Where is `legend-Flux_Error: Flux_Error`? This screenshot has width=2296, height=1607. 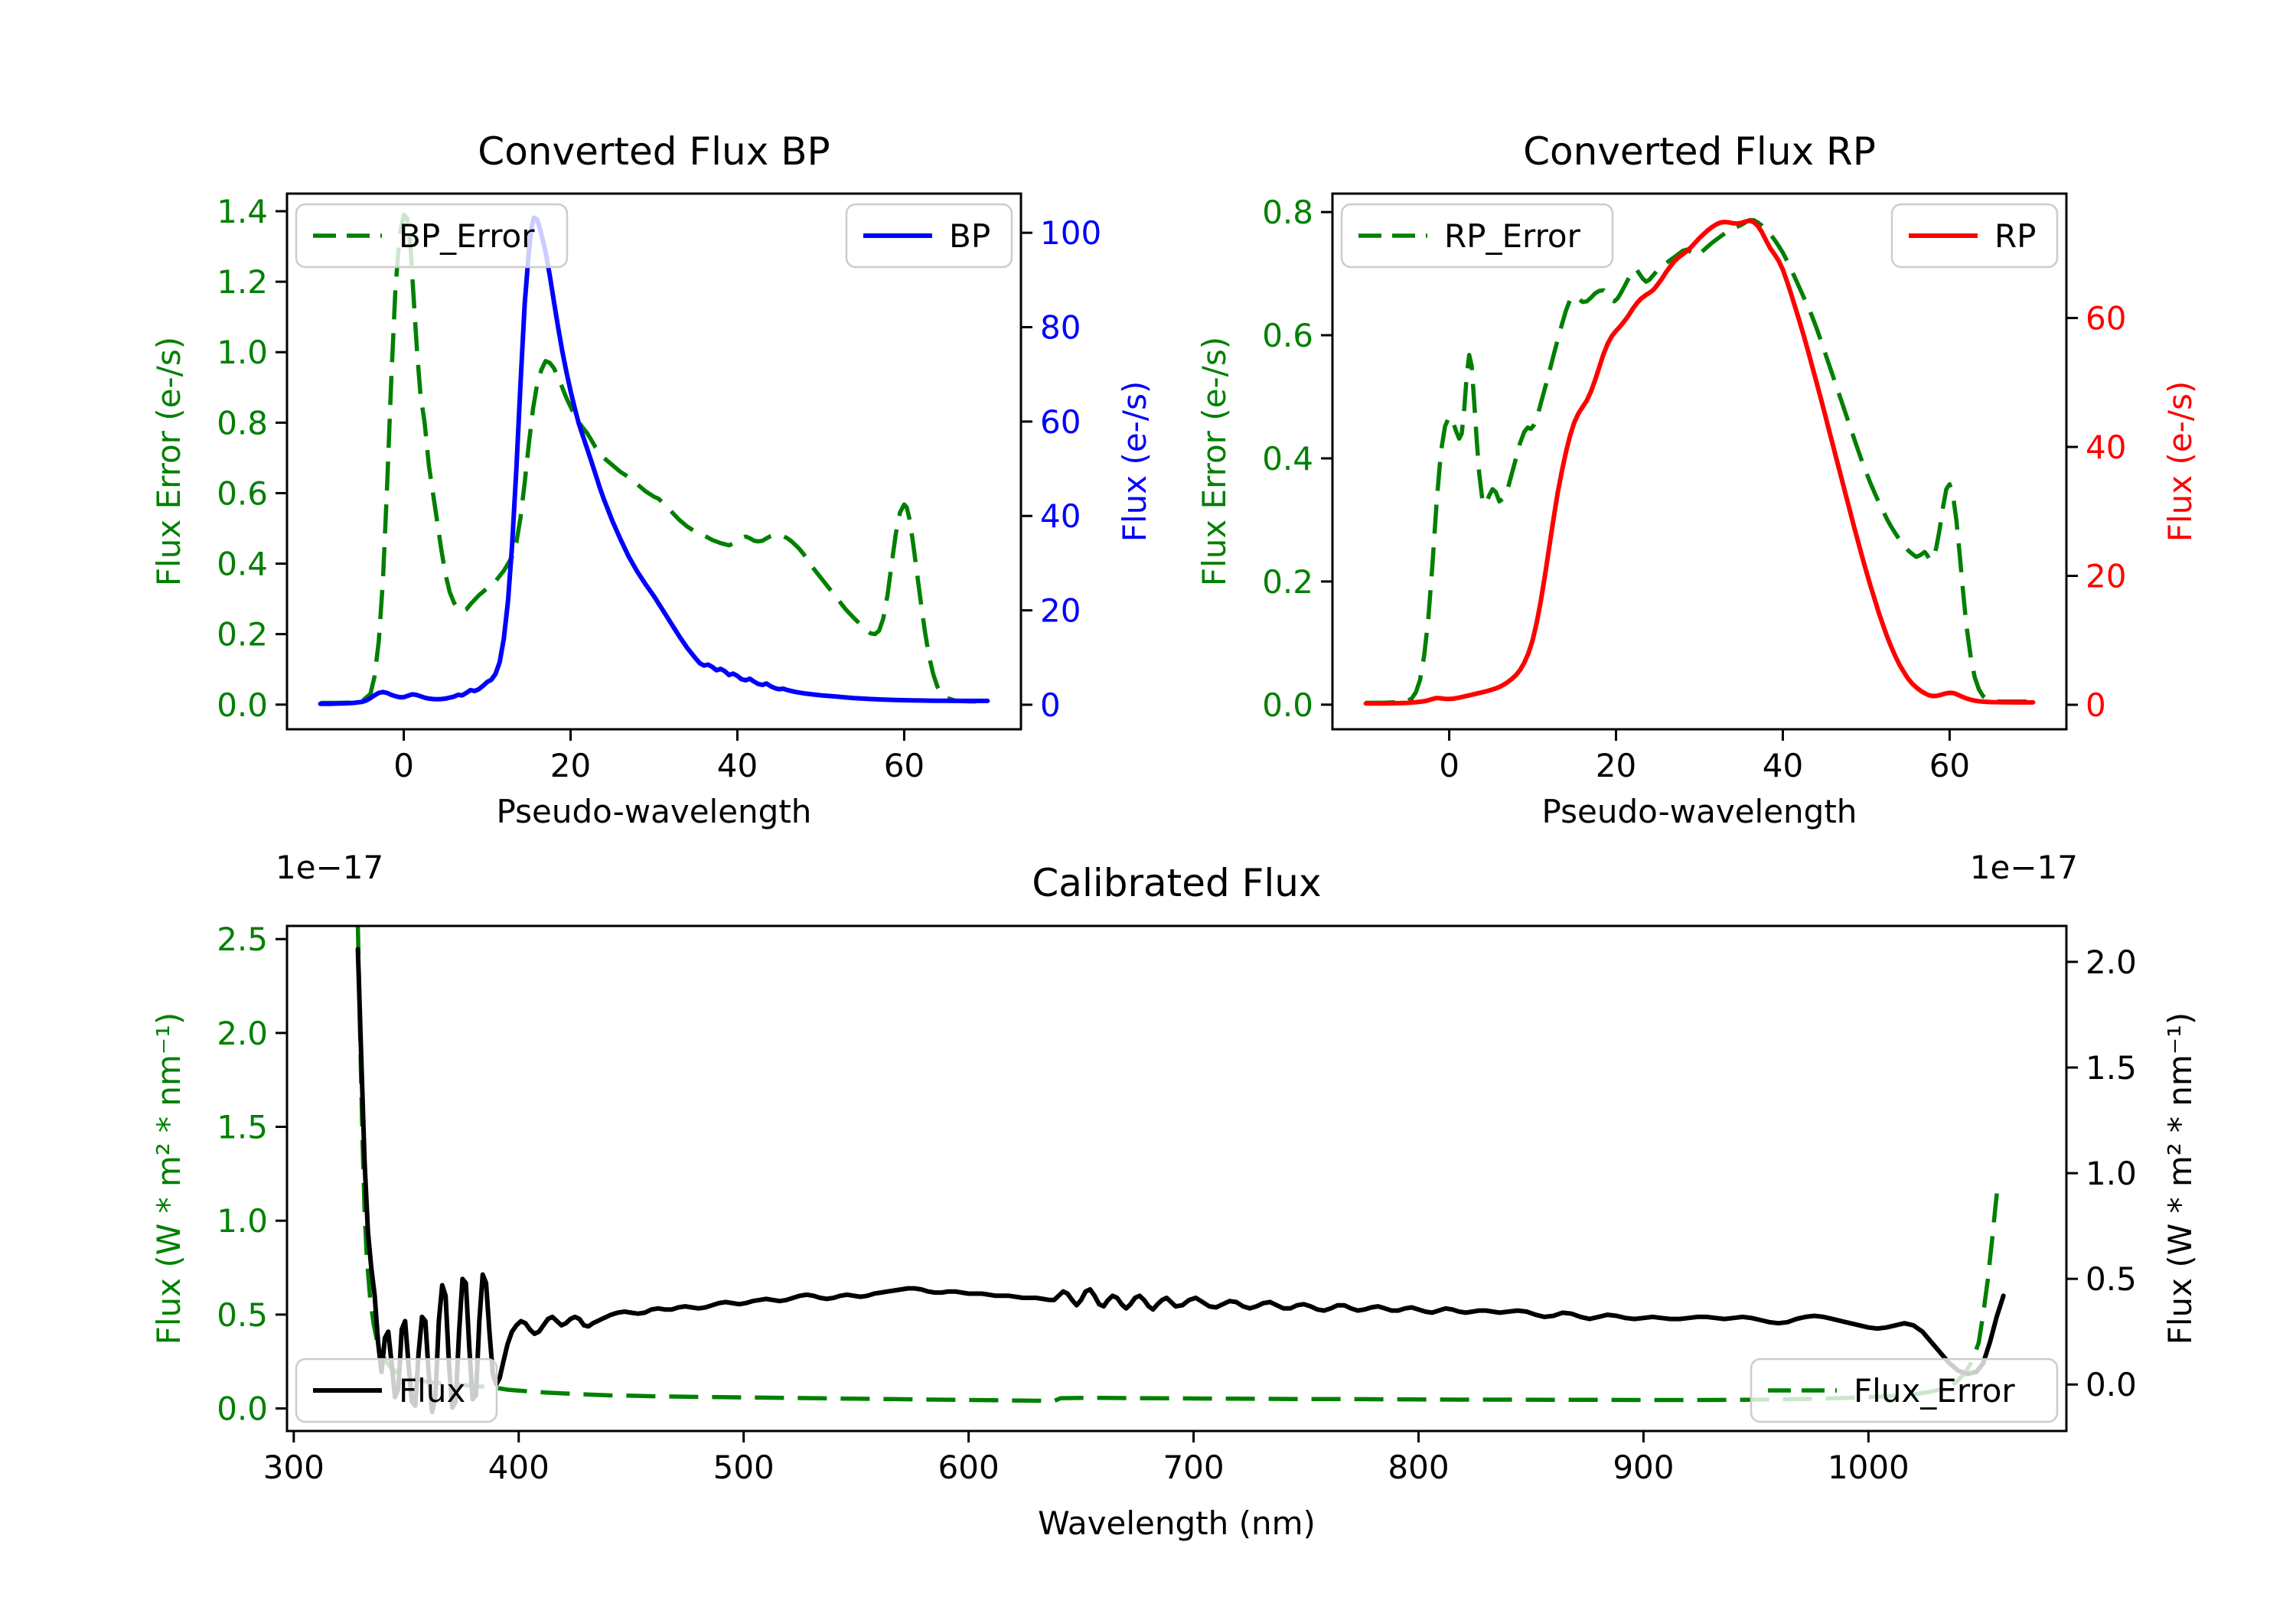
legend-Flux_Error: Flux_Error is located at coordinates (1904, 1390).